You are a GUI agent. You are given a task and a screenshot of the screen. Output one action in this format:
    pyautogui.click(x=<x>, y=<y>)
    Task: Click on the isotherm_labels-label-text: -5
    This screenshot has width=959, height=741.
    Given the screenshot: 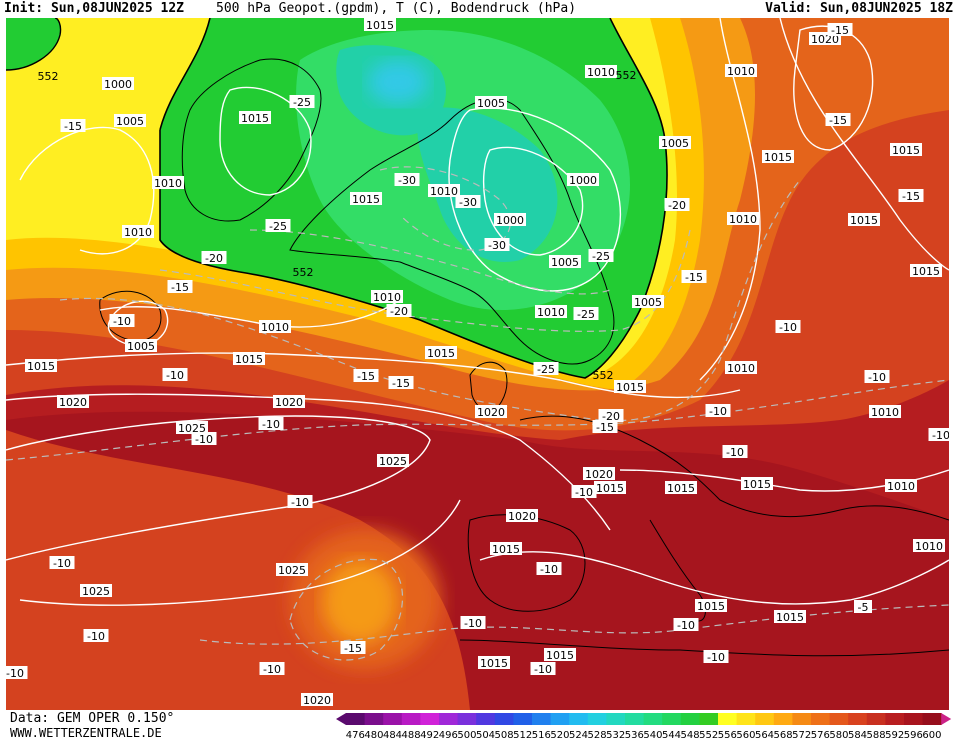 What is the action you would take?
    pyautogui.click(x=863, y=607)
    